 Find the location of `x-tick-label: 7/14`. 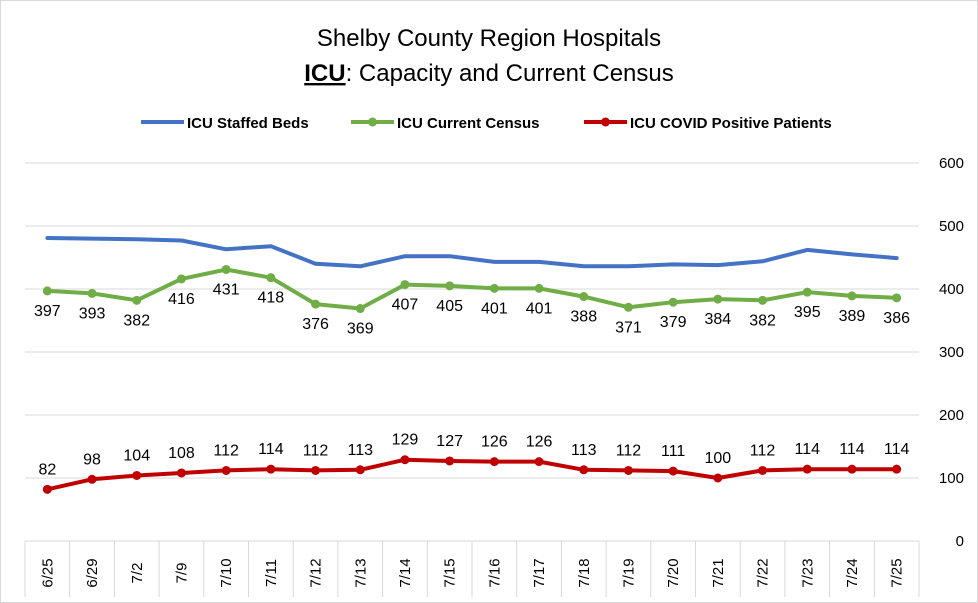

x-tick-label: 7/14 is located at coordinates (405, 572).